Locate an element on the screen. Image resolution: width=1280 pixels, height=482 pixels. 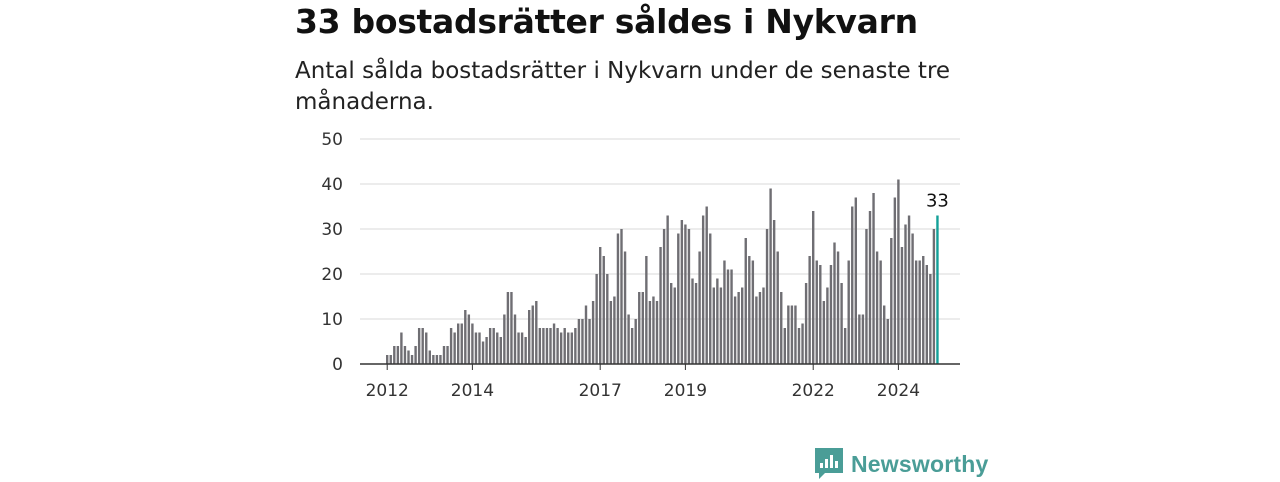
newsworthy-logo-icon is located at coordinates (829, 463).